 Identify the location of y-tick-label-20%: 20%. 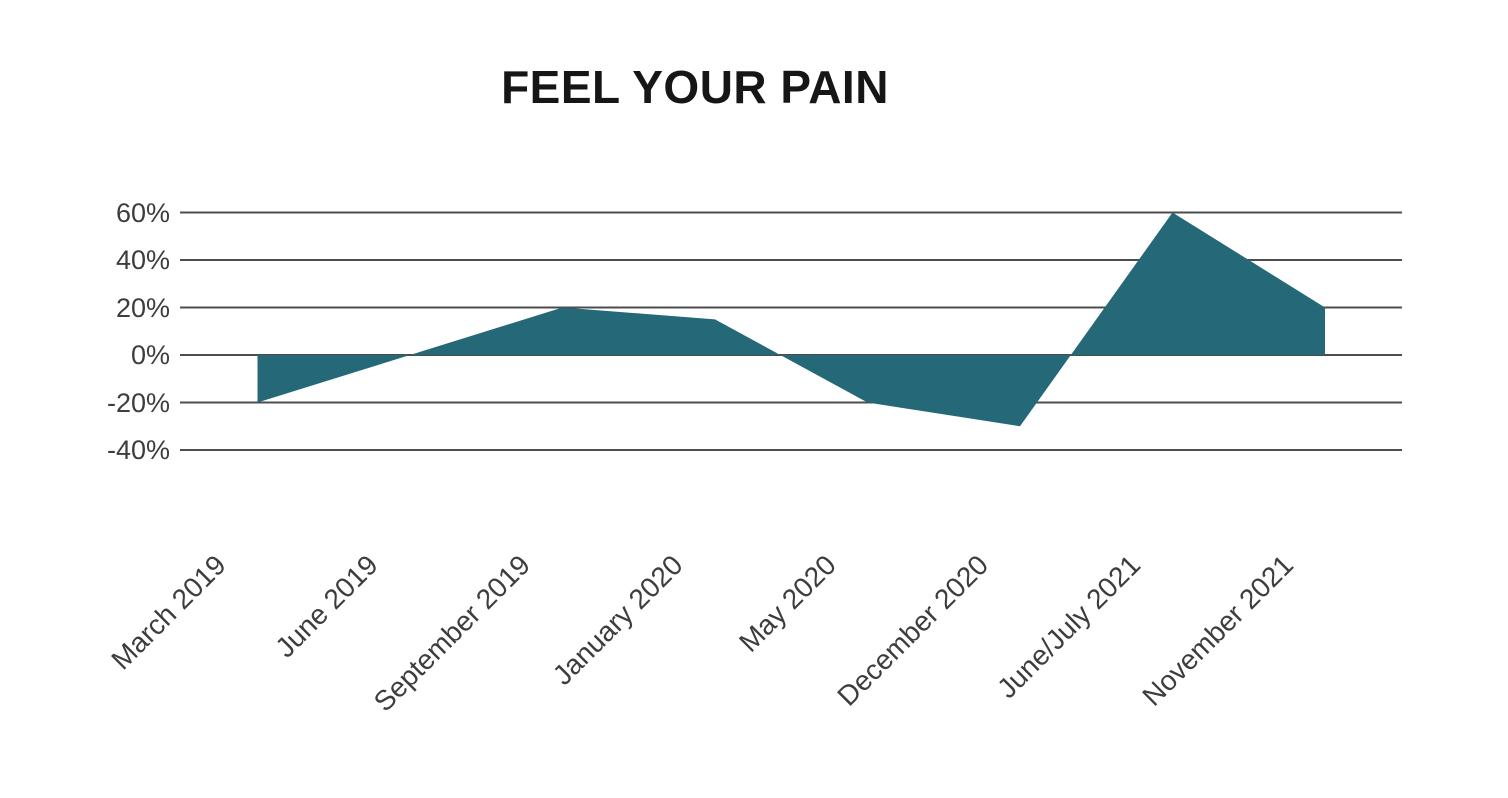
(142, 307).